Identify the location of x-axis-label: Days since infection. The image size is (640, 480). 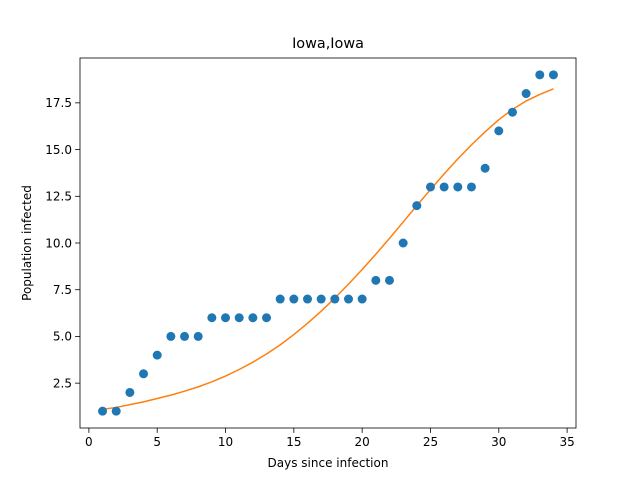
(328, 463).